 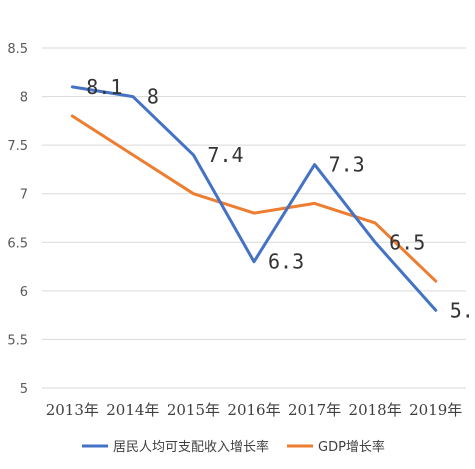 I want to click on data-label: 6.3, so click(x=286, y=262).